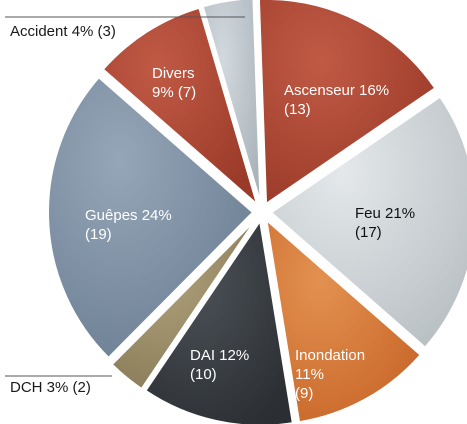 Image resolution: width=467 pixels, height=424 pixels. I want to click on slice-label-line: (19), so click(98, 234).